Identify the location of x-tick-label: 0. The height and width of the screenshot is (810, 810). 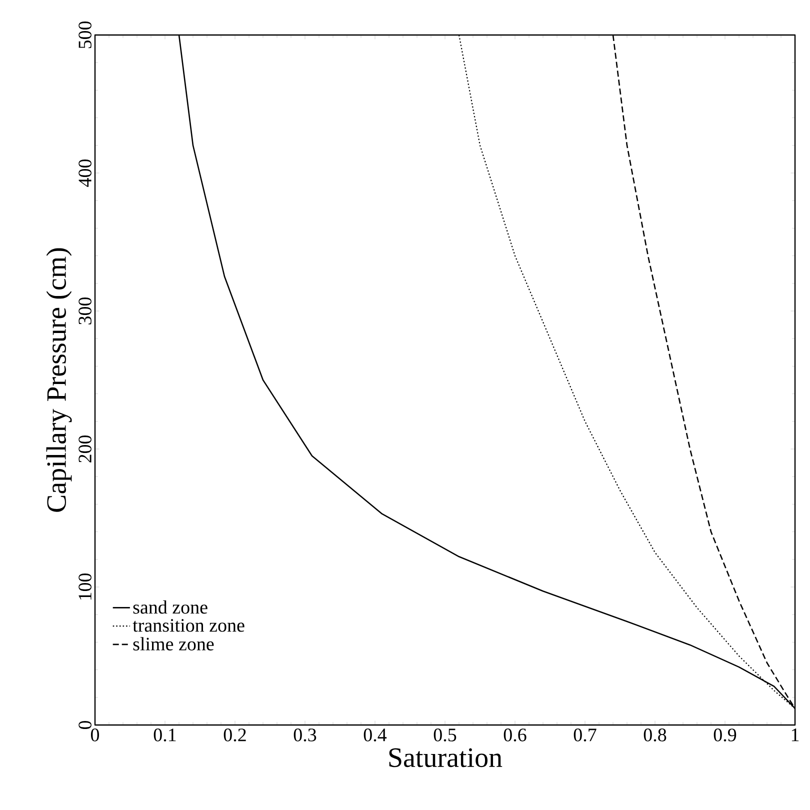
(95, 735).